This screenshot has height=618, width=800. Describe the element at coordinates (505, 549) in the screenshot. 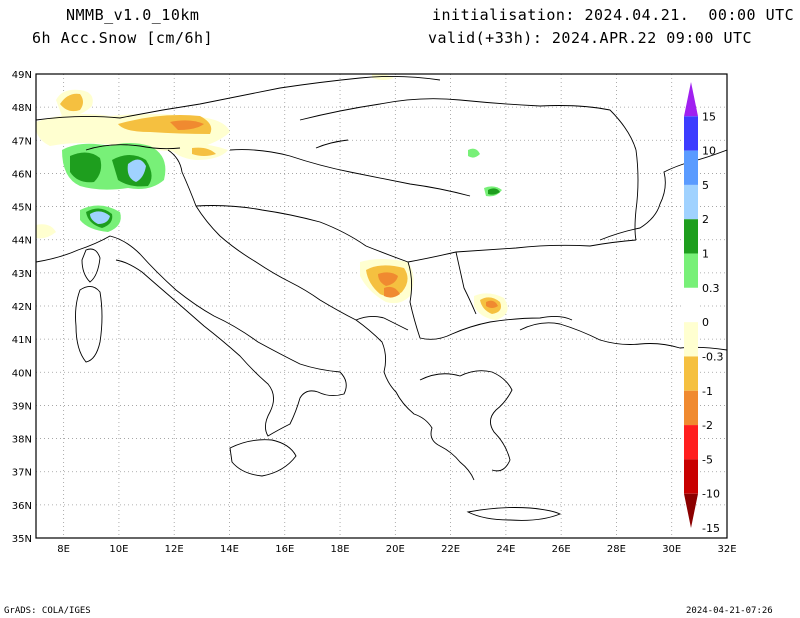

I see `lon-tick-label: 24E` at that location.